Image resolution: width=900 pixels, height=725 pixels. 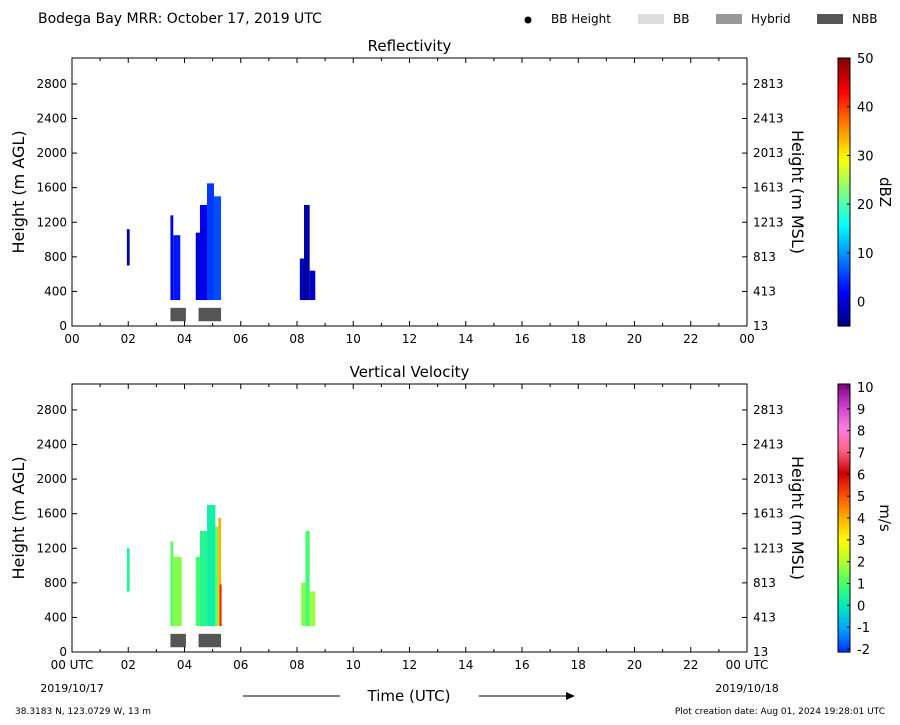 I want to click on colorbar-tick-label: 10, so click(x=865, y=254).